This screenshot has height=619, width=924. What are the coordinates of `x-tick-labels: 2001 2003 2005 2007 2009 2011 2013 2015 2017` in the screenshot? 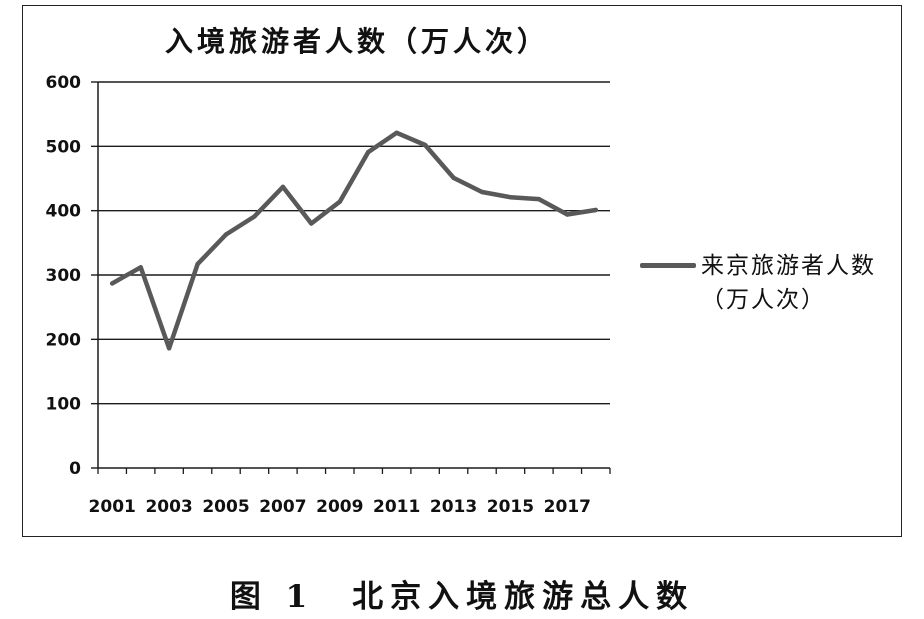 It's located at (340, 507).